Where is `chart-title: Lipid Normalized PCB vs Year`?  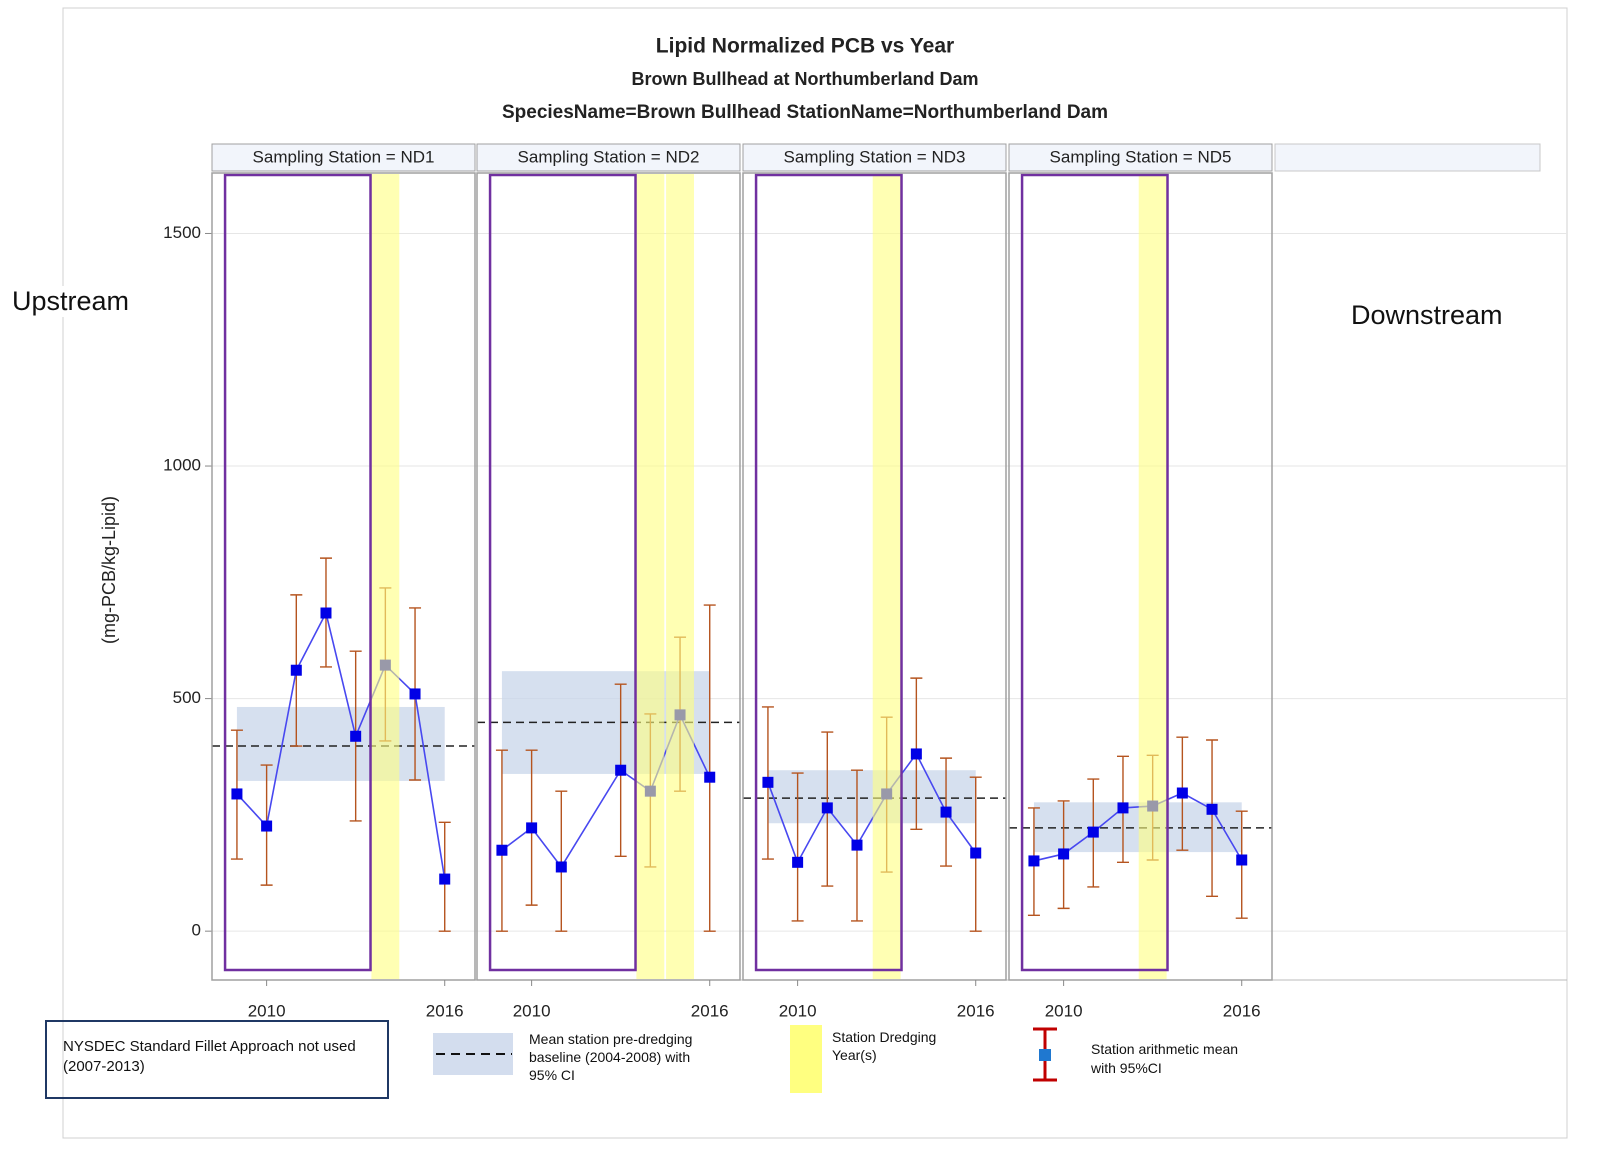
chart-title: Lipid Normalized PCB vs Year is located at coordinates (805, 46).